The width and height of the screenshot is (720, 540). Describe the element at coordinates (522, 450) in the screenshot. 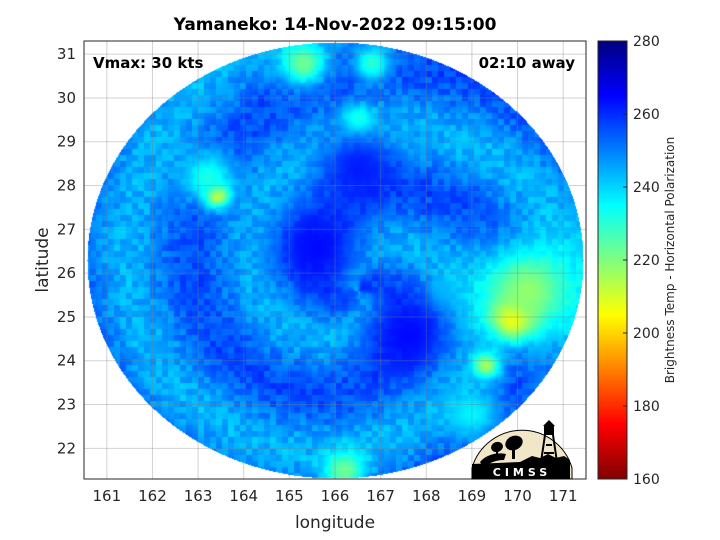

I see `cimss-logo: CIMSS` at that location.